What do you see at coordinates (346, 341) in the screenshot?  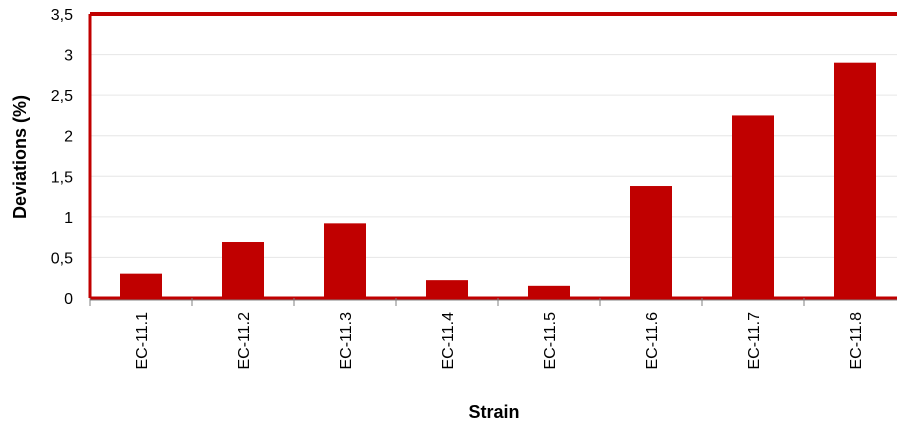 I see `x-tick-label: EC-11.3` at bounding box center [346, 341].